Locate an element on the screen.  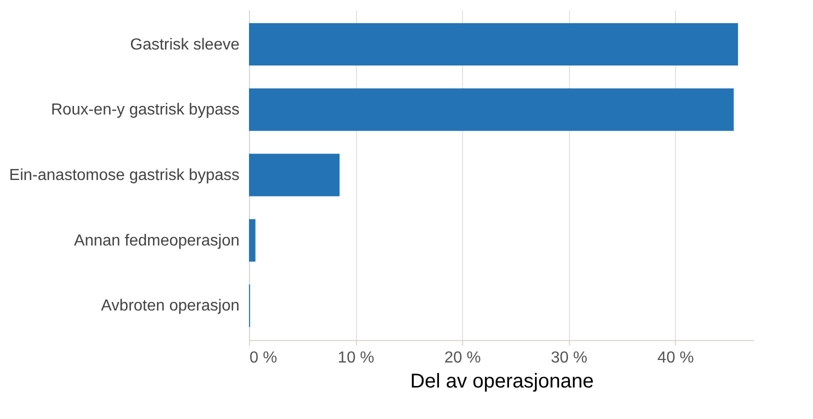
x-axis-title: Del av operasjonane is located at coordinates (502, 381).